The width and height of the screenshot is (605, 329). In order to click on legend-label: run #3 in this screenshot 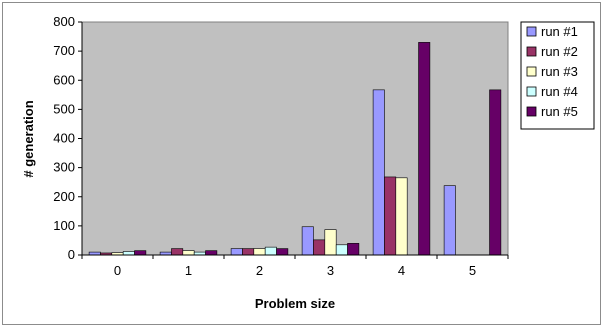, I will do `click(559, 71)`.